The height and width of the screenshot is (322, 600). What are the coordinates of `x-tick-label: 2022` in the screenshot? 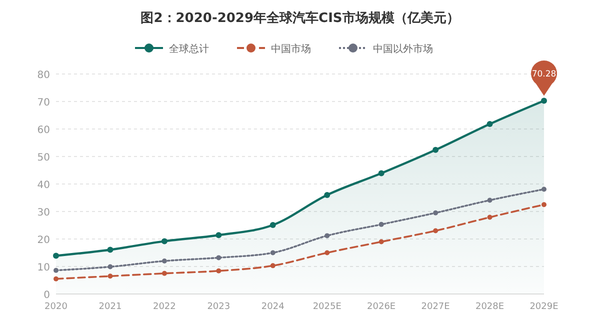 It's located at (164, 307).